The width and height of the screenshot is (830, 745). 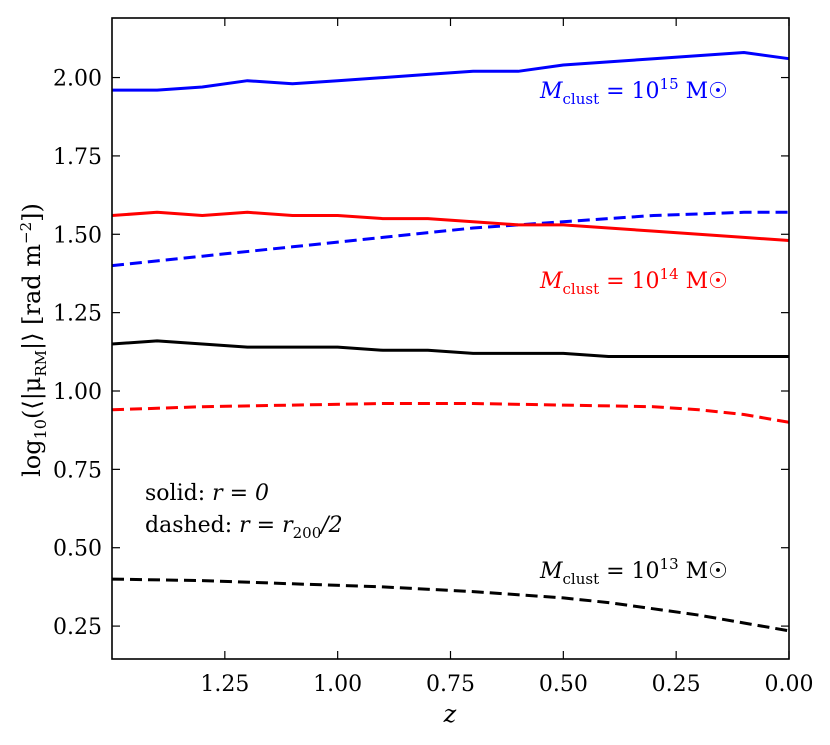 What do you see at coordinates (207, 493) in the screenshot?
I see `legend-solid: solid: r = 0` at bounding box center [207, 493].